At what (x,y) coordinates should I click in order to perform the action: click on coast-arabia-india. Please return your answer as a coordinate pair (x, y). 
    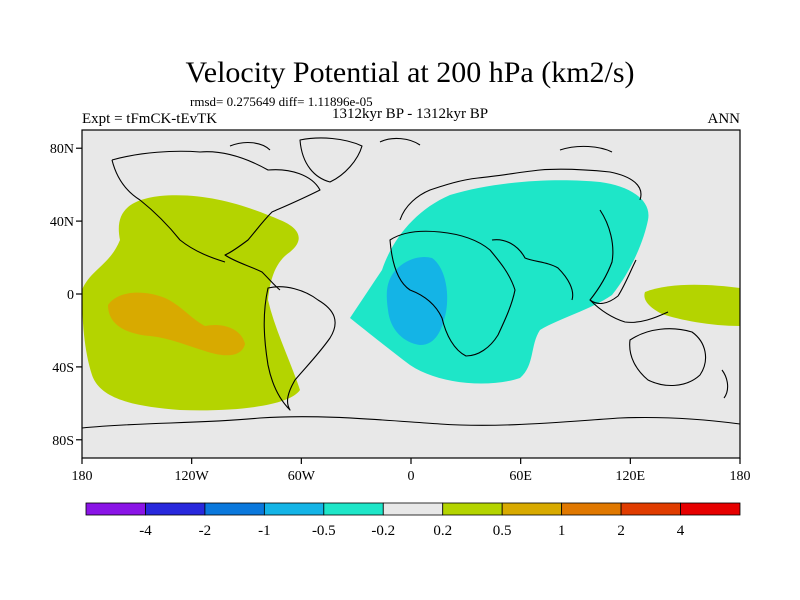
    Looking at the image, I should click on (532, 270).